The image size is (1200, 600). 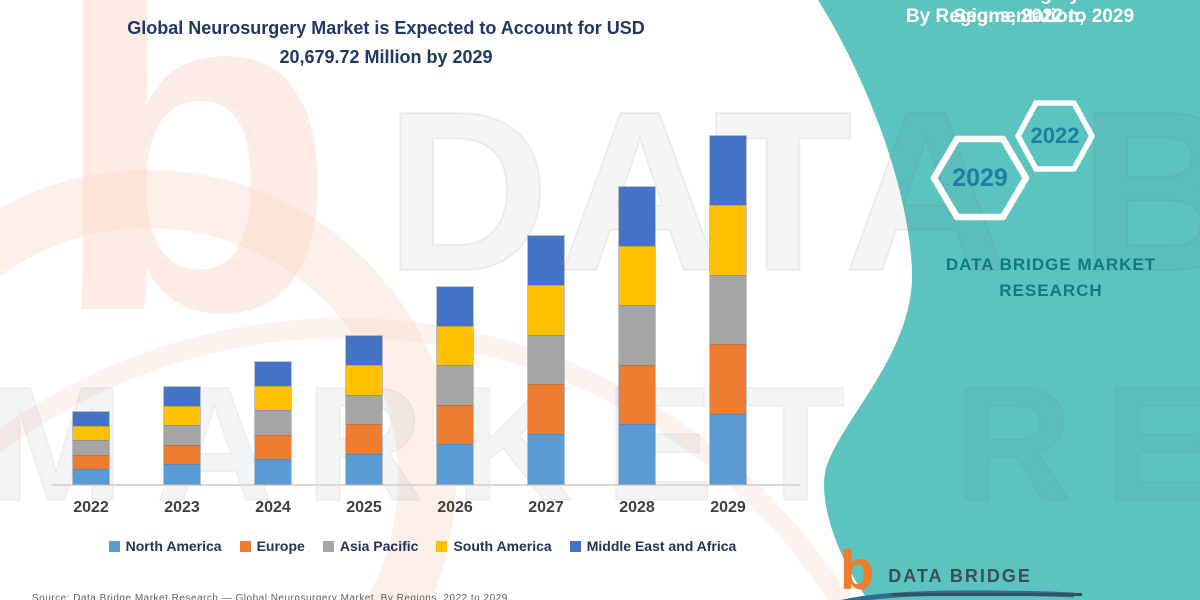 I want to click on bar-2026: 2026, so click(x=455, y=401).